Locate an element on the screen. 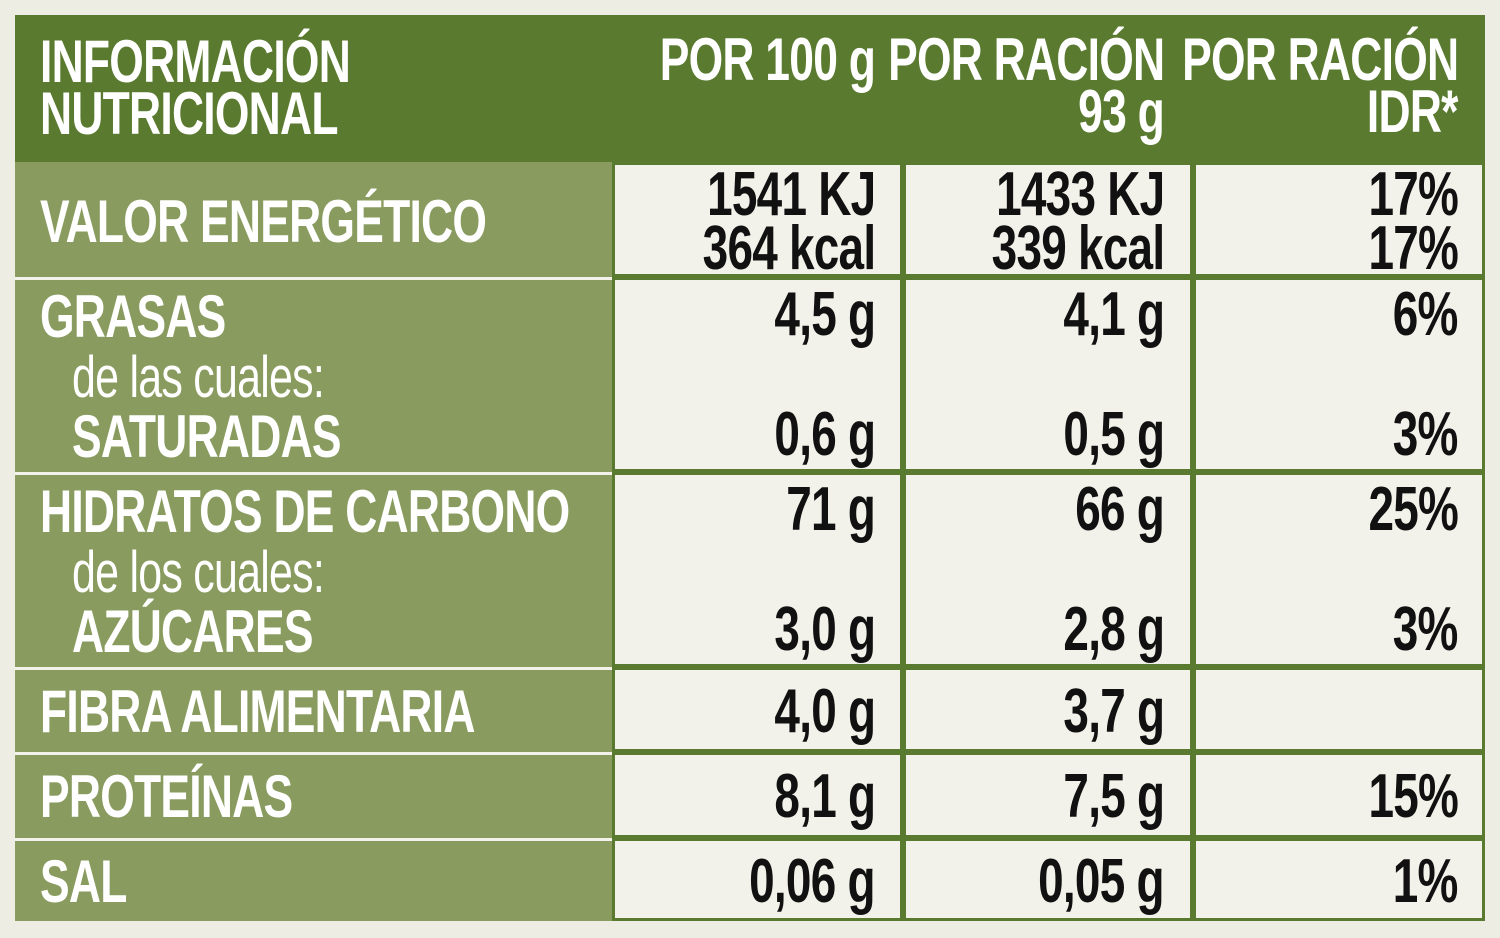  column-header: POR 100 g is located at coordinates (767, 59).